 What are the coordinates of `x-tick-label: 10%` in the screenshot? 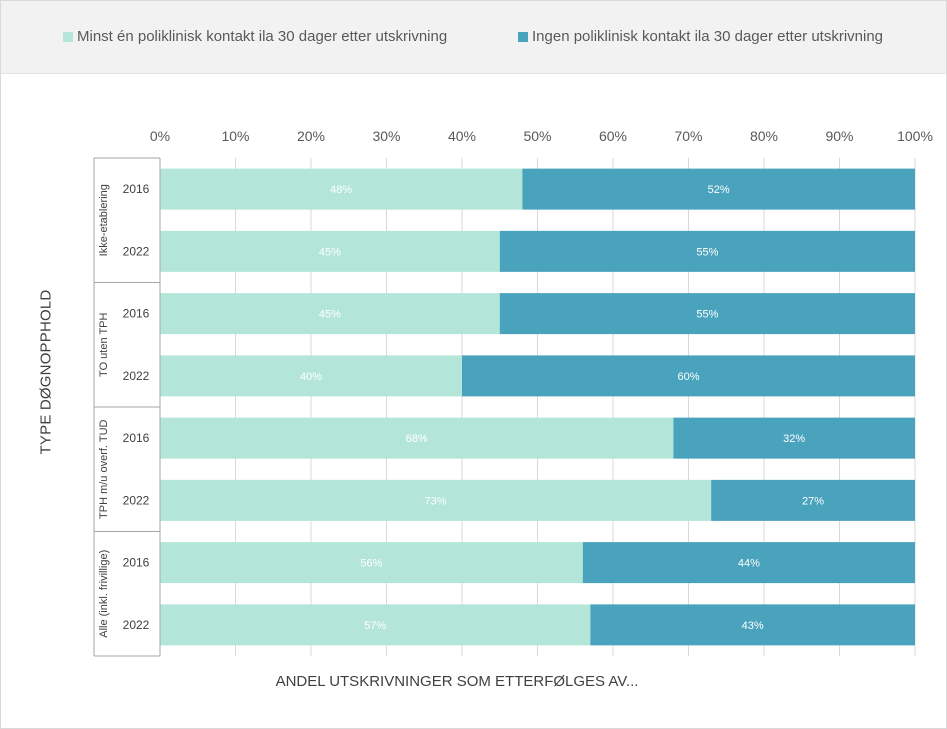 It's located at (235, 136).